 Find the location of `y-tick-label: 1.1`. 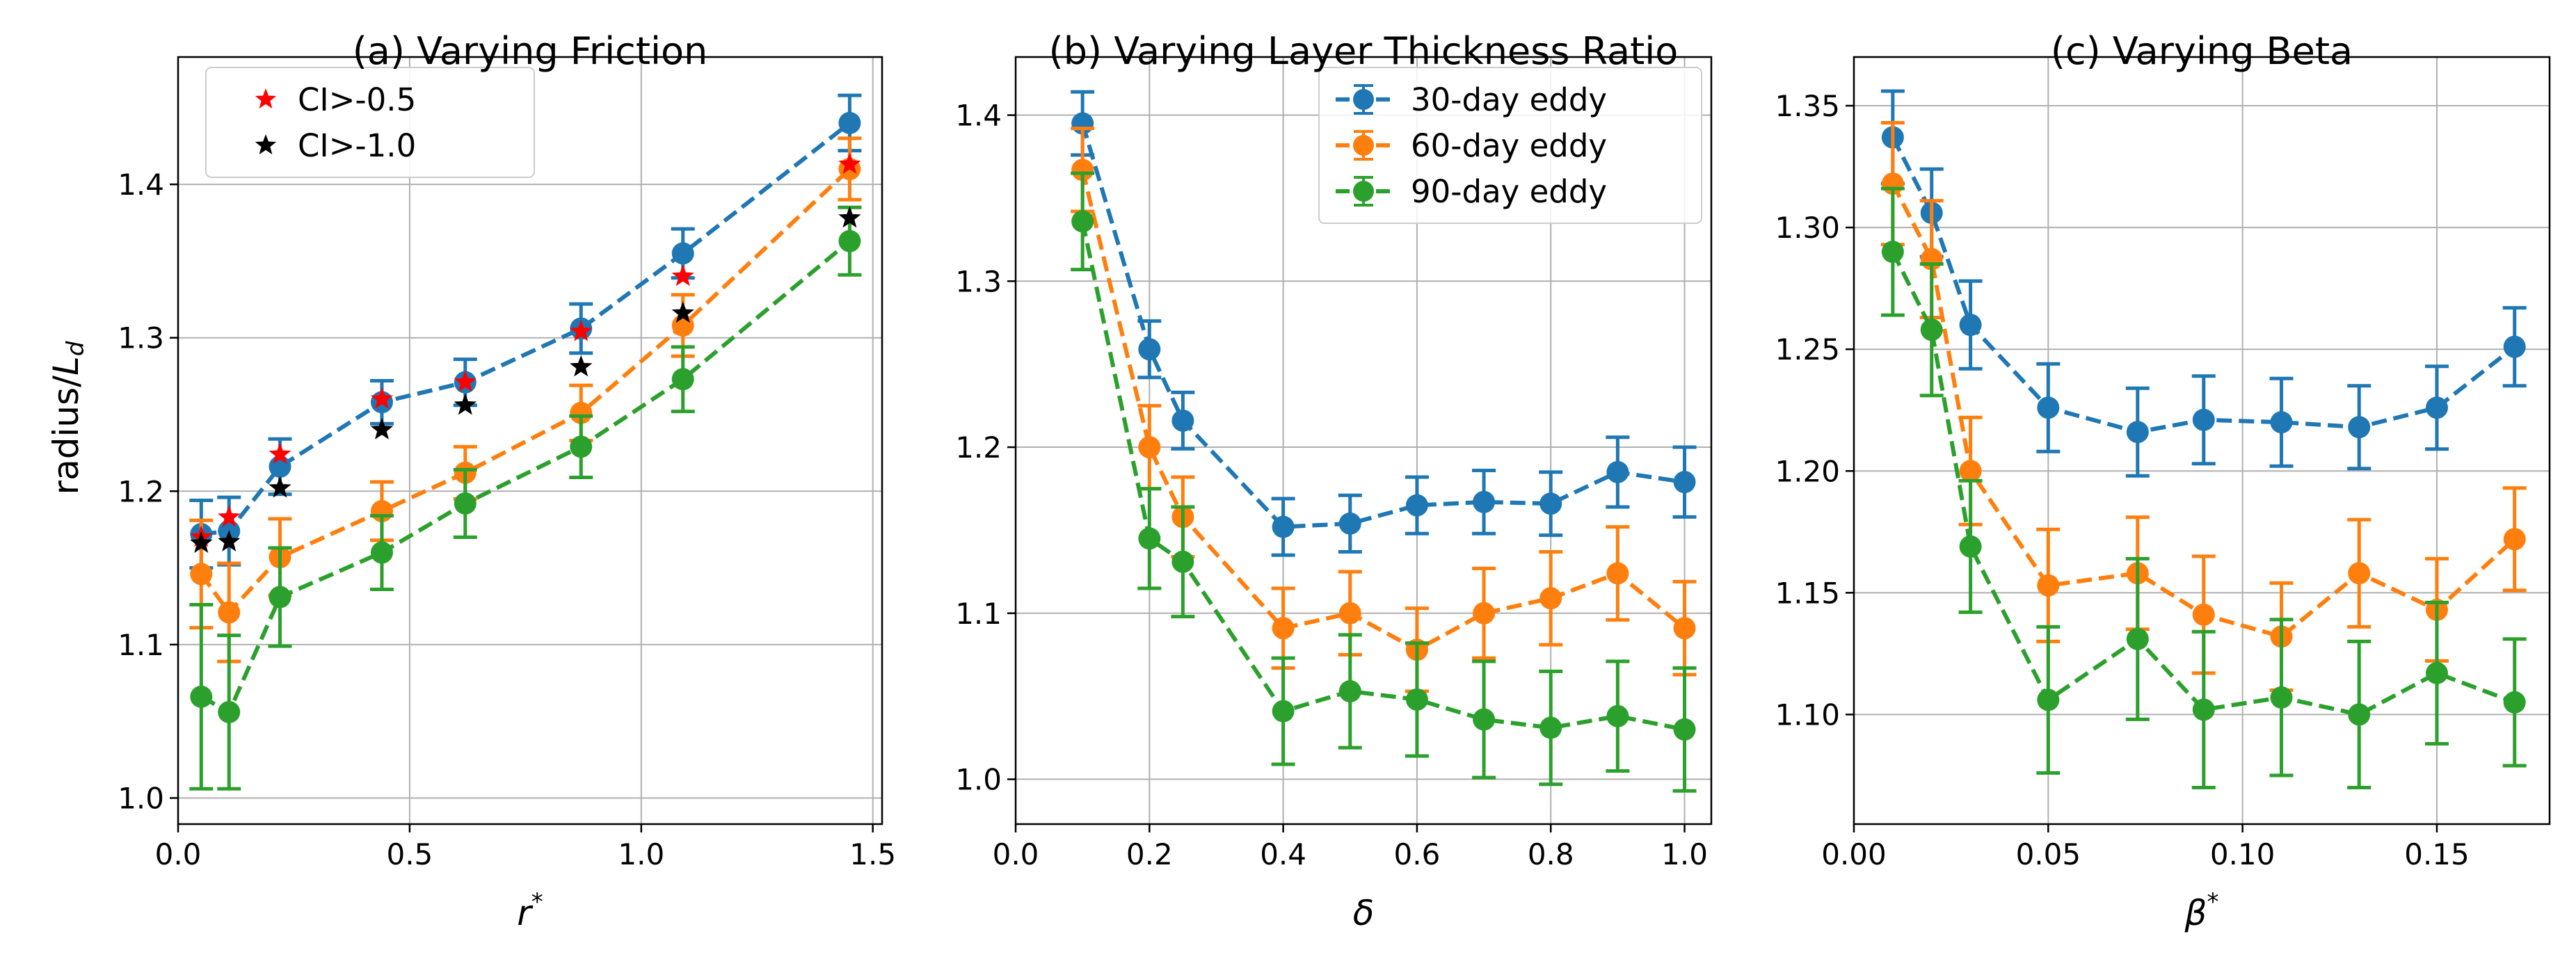

y-tick-label: 1.1 is located at coordinates (141, 645).